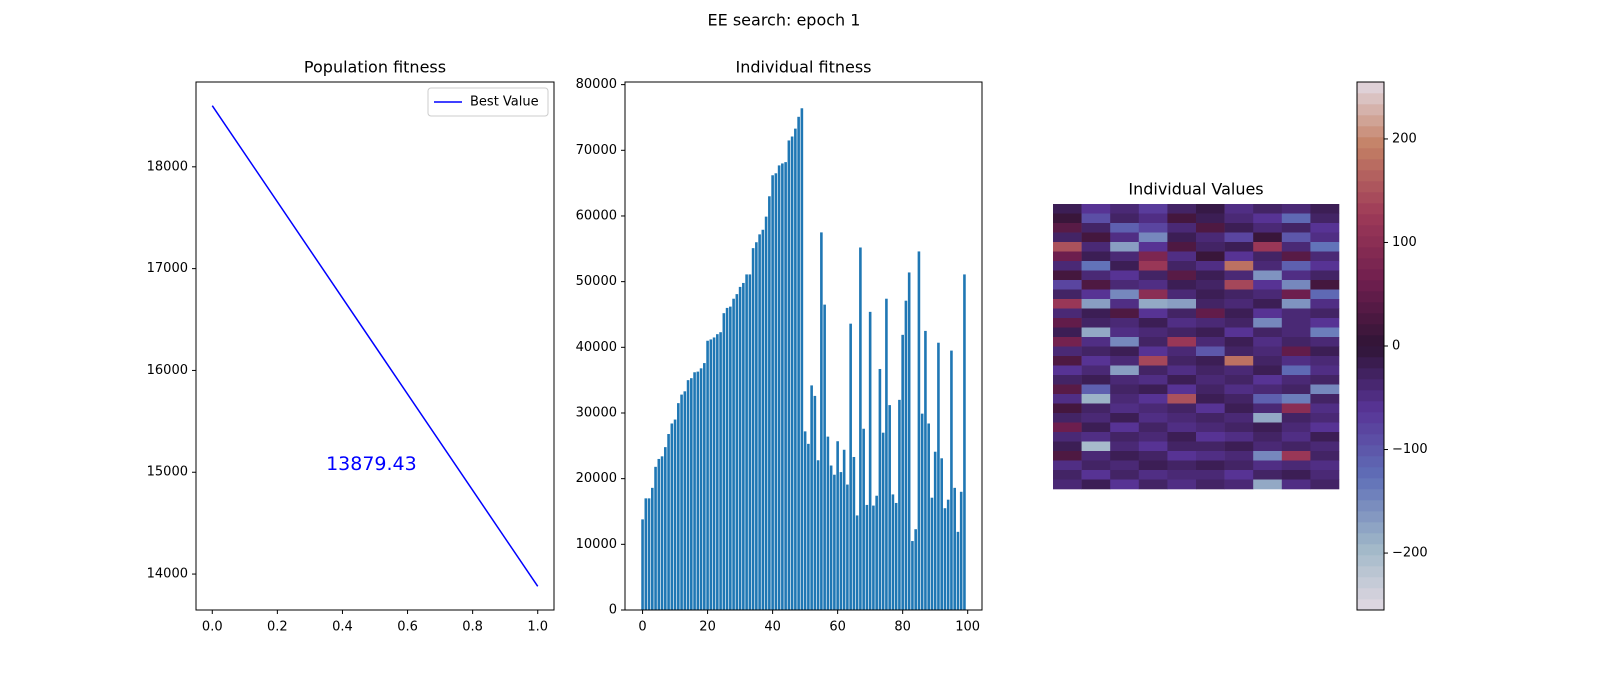 This screenshot has width=1600, height=700. Describe the element at coordinates (1404, 138) in the screenshot. I see `colorbar-tick-label: 200` at that location.